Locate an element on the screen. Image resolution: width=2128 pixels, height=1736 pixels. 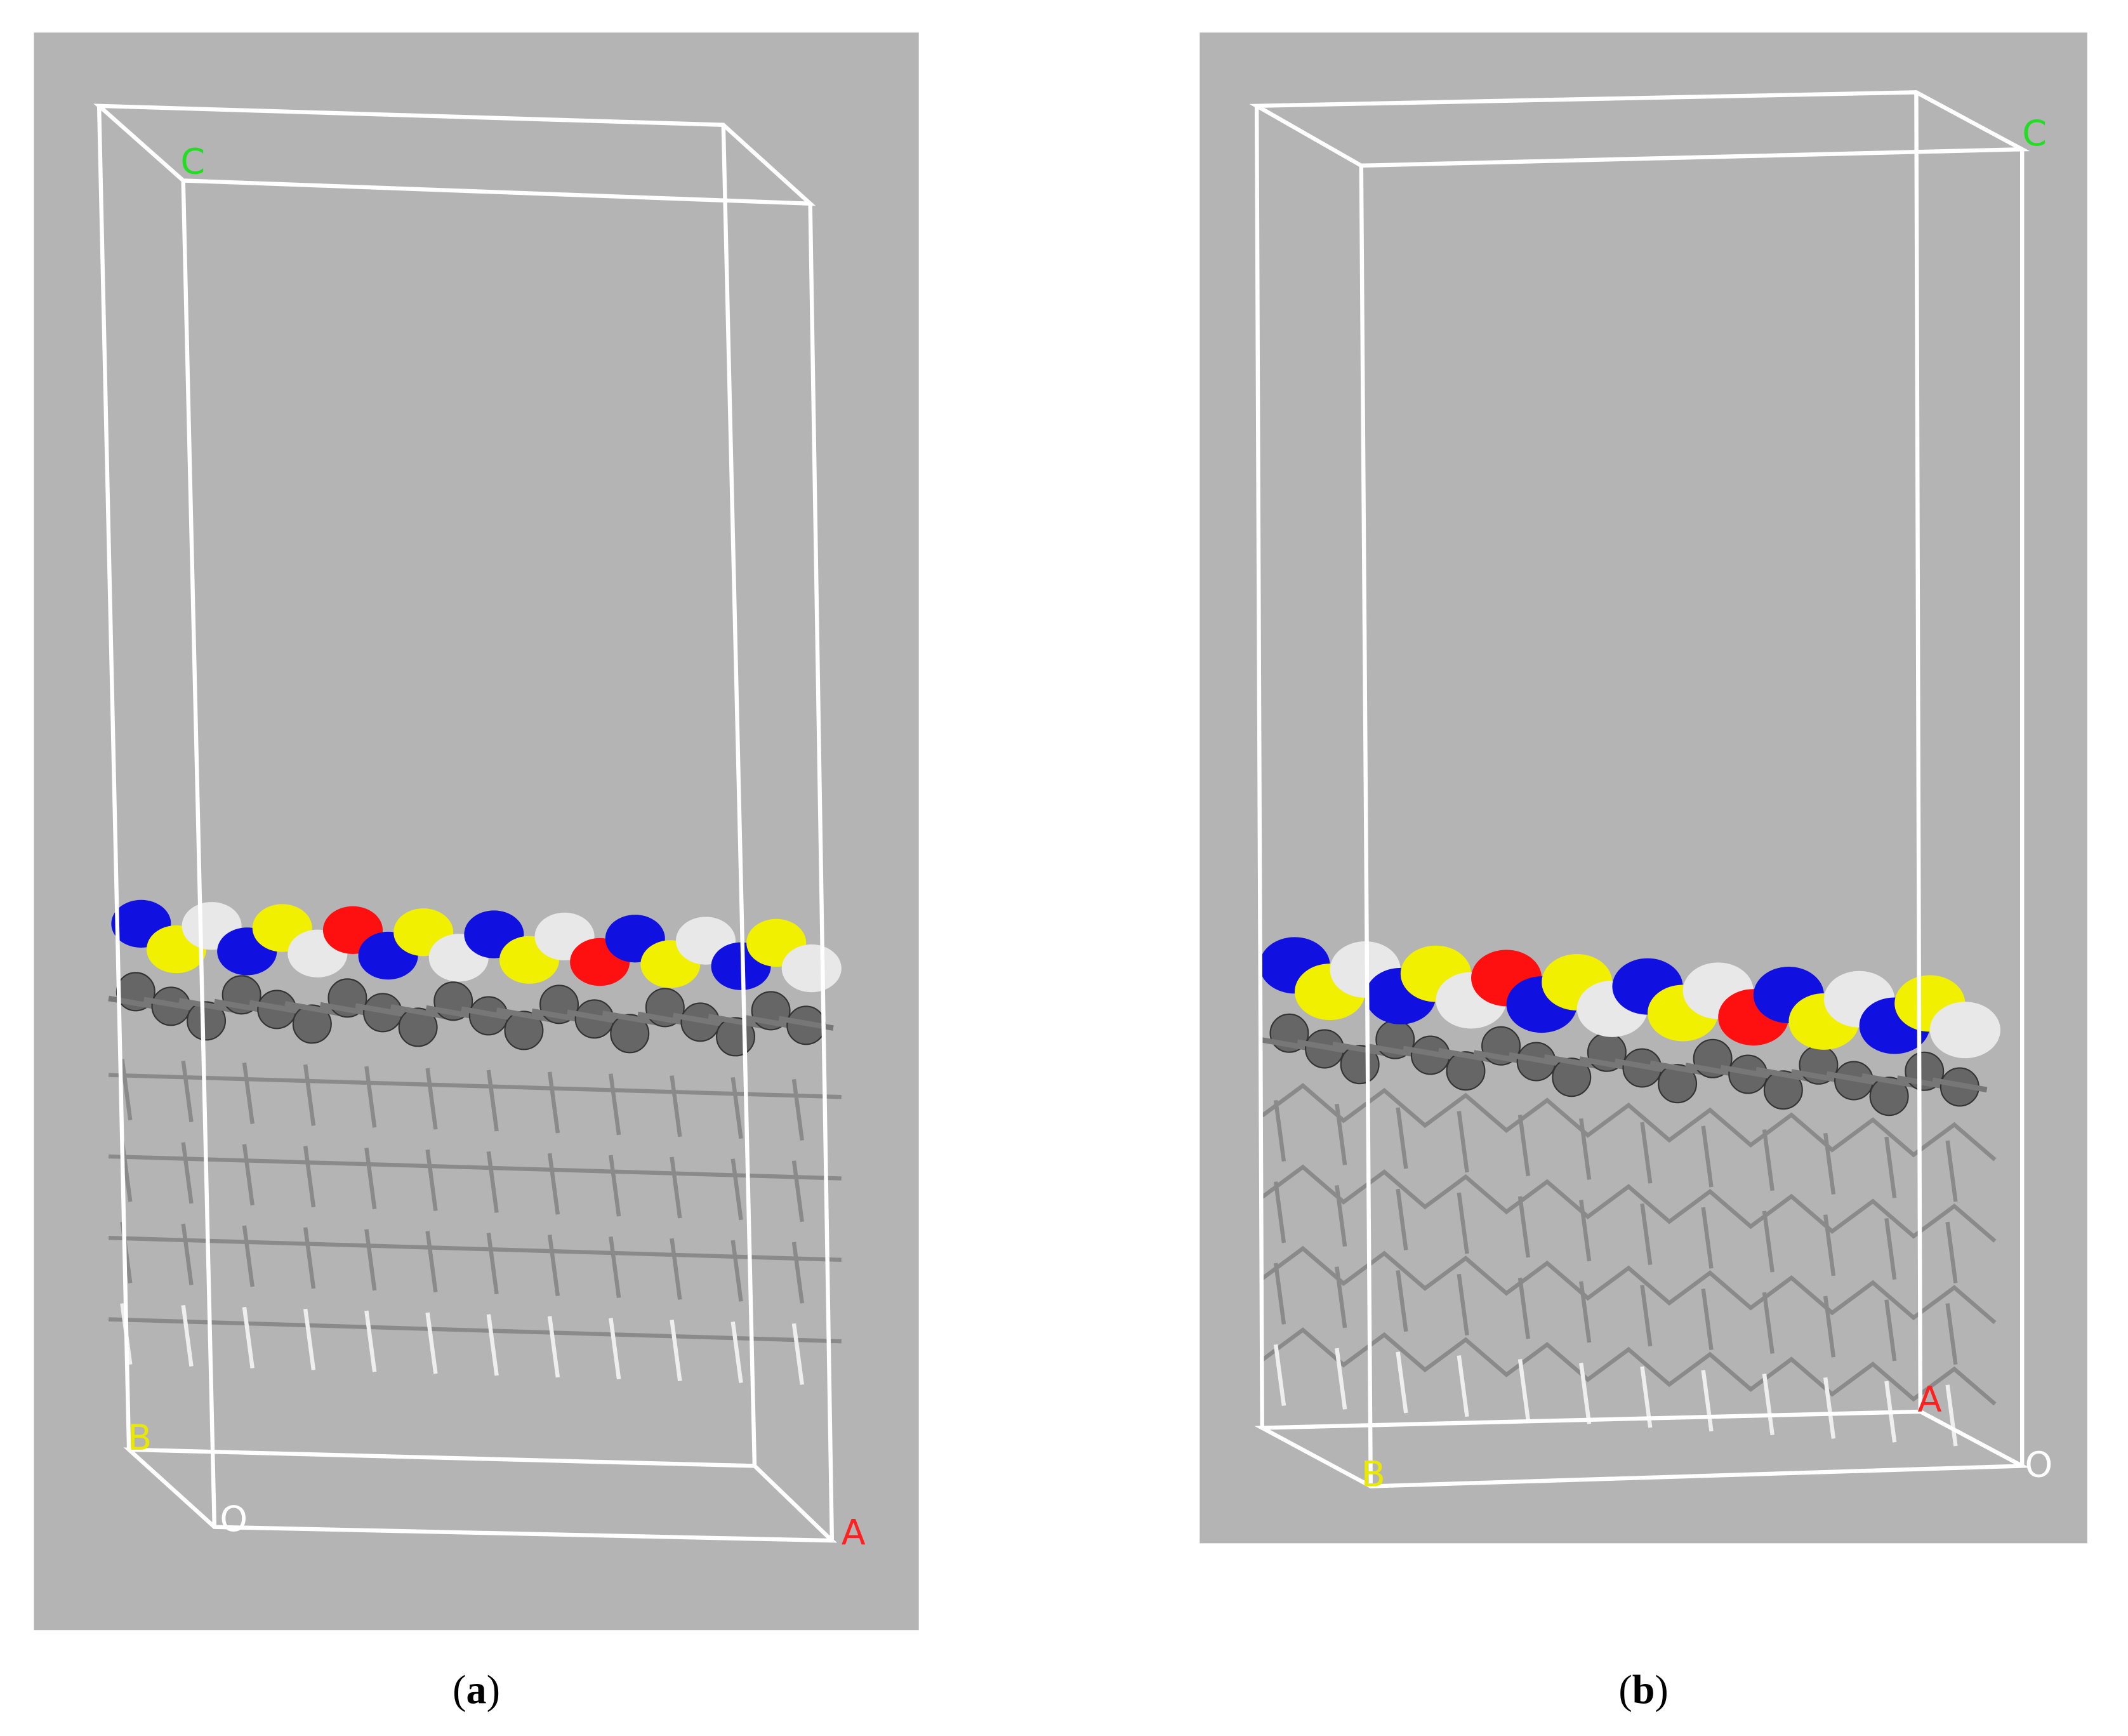
caption: (a) is located at coordinates (476, 1690).